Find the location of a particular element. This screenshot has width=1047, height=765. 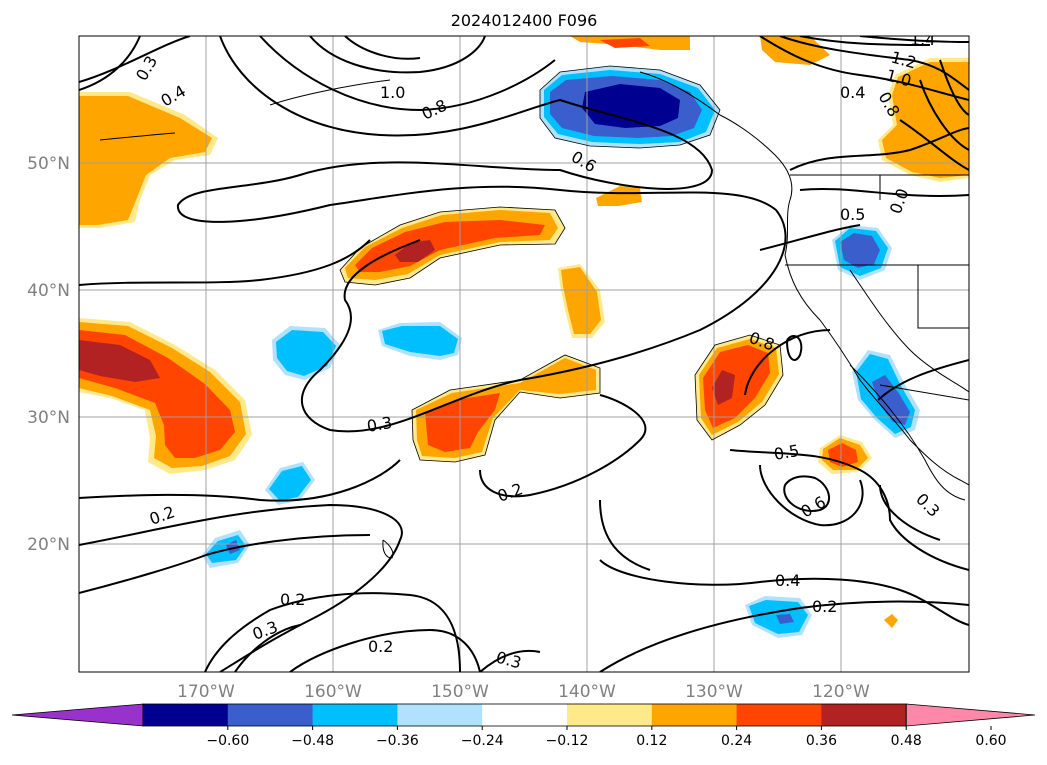

colorbar-tick-label: 0.12 is located at coordinates (651, 741).